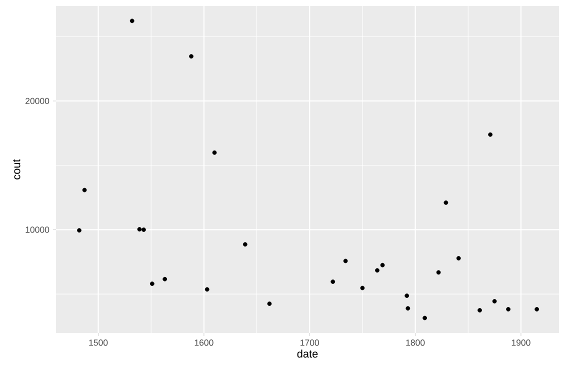  Describe the element at coordinates (98, 343) in the screenshot. I see `x-tick-label: 1500` at that location.